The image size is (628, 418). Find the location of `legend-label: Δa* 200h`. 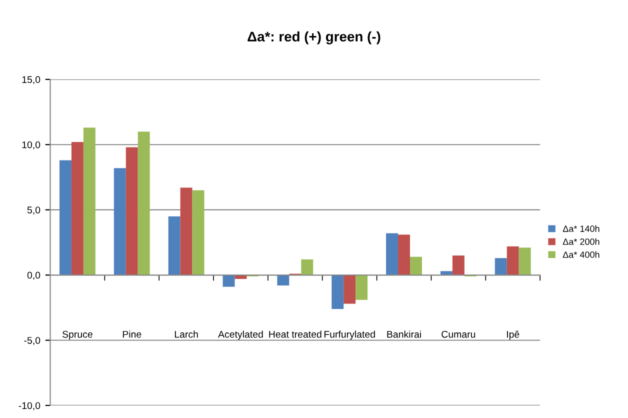

legend-label: Δa* 200h is located at coordinates (581, 241).